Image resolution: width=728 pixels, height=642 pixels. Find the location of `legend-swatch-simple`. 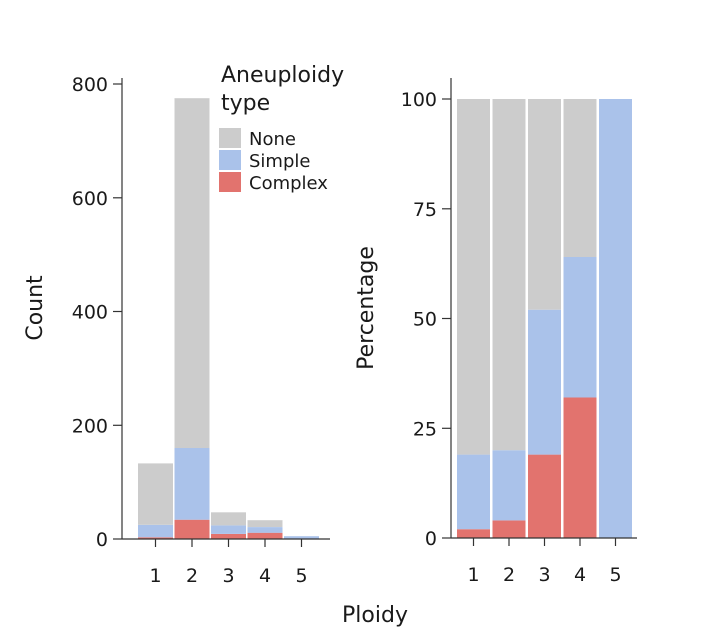

legend-swatch-simple is located at coordinates (230, 160).